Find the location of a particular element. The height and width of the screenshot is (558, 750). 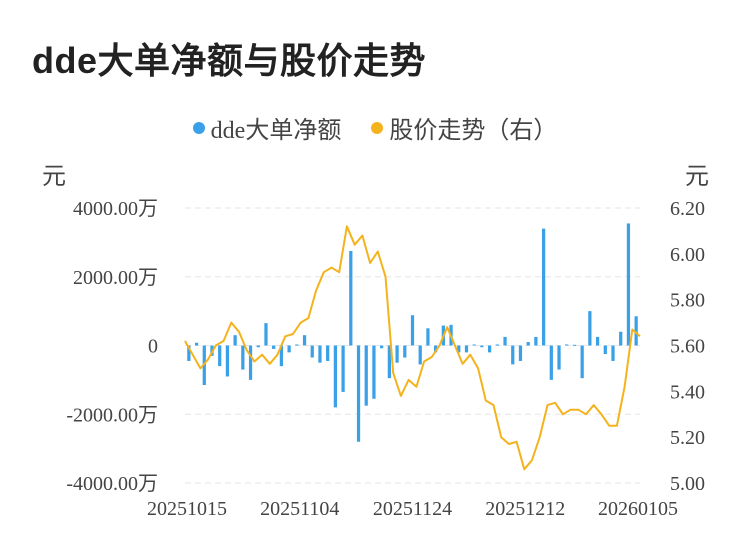

x-tick-label: 20251124 is located at coordinates (412, 509).